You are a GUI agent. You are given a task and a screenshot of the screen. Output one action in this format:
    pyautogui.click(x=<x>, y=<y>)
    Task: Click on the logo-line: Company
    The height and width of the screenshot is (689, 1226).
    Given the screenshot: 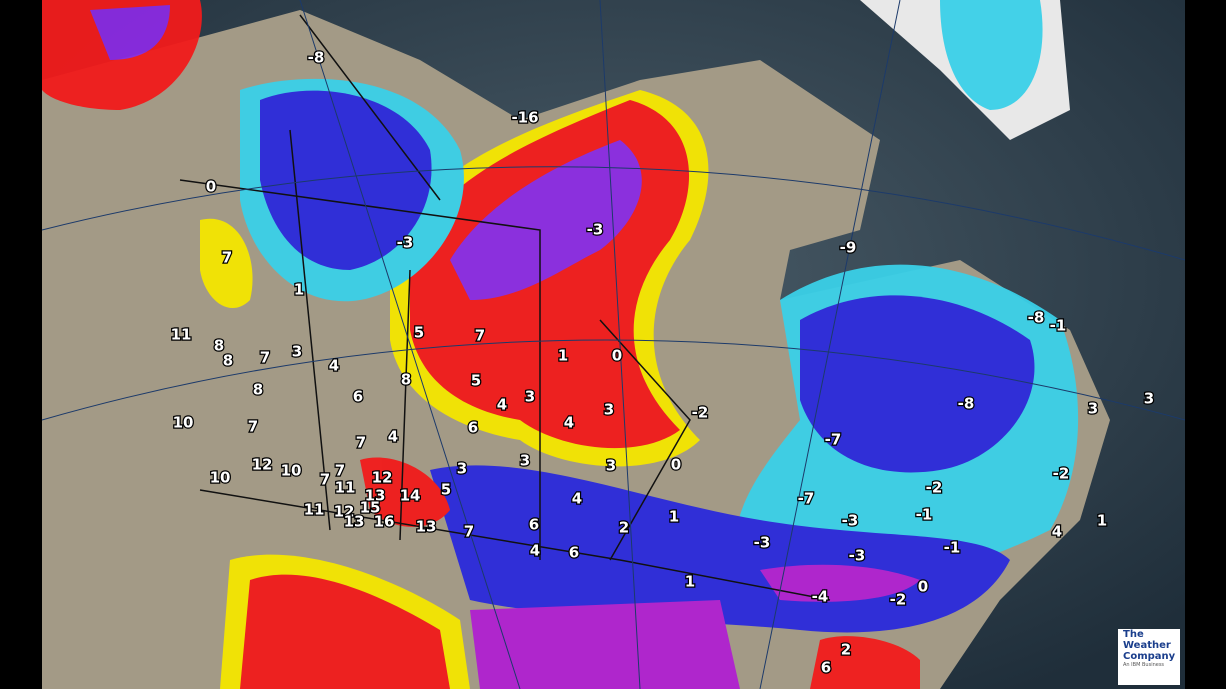 What is the action you would take?
    pyautogui.click(x=1149, y=656)
    